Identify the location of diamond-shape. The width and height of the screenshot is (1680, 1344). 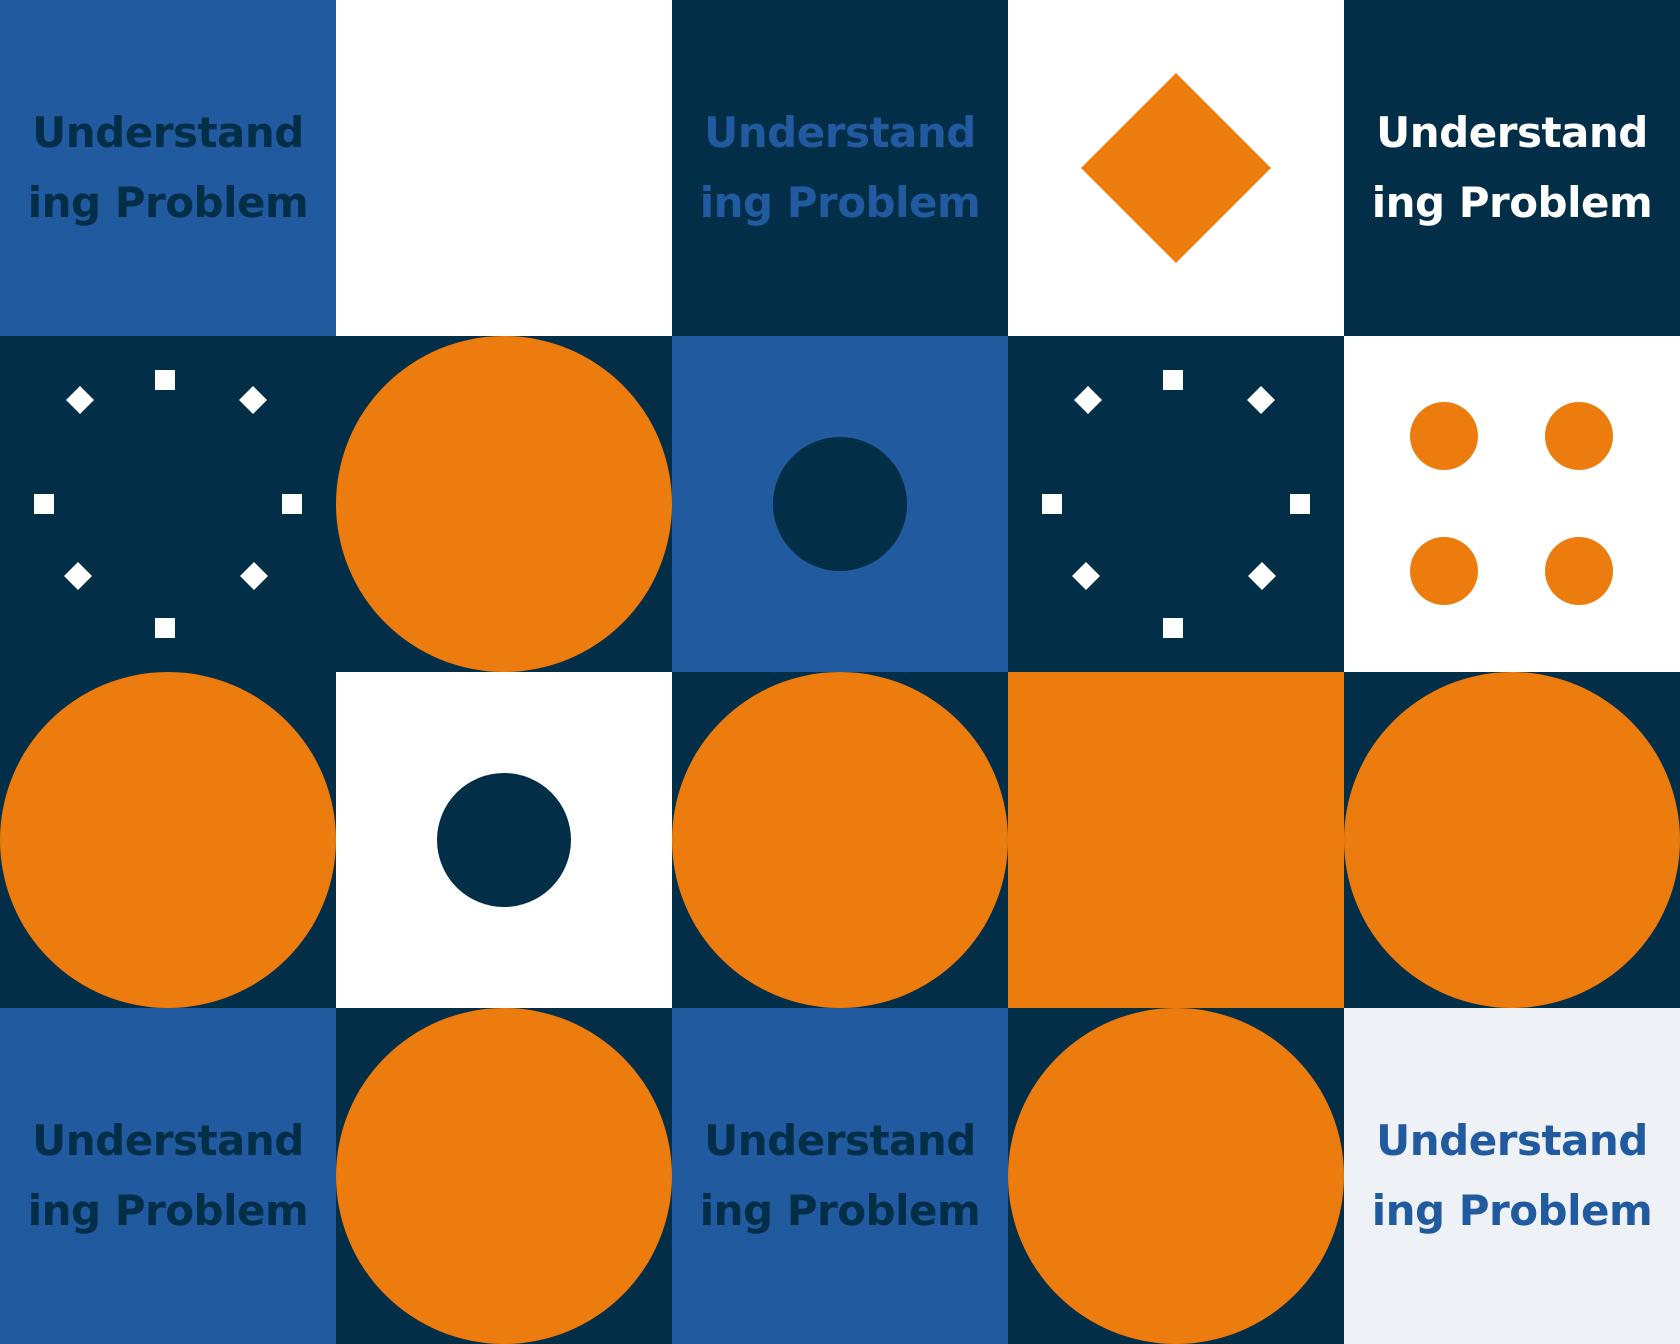
(1176, 168).